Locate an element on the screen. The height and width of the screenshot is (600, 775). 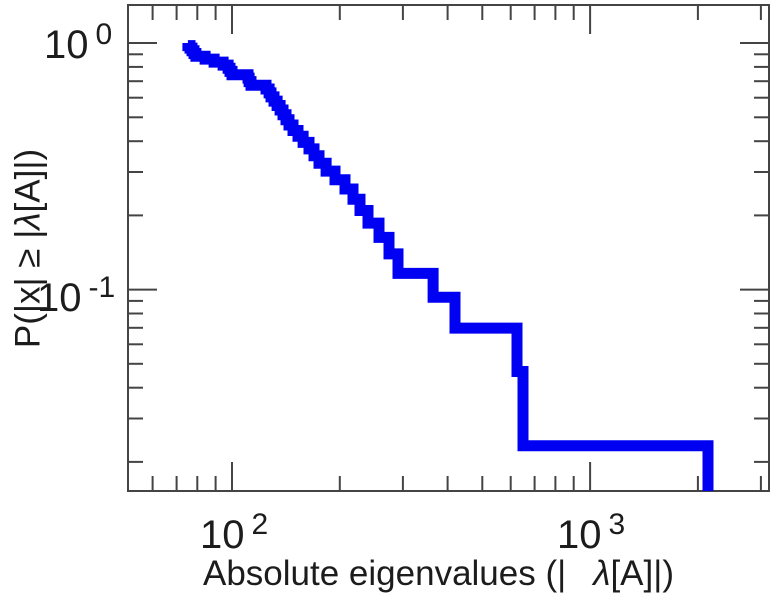
tick-exponent: -1 is located at coordinates (102, 287).